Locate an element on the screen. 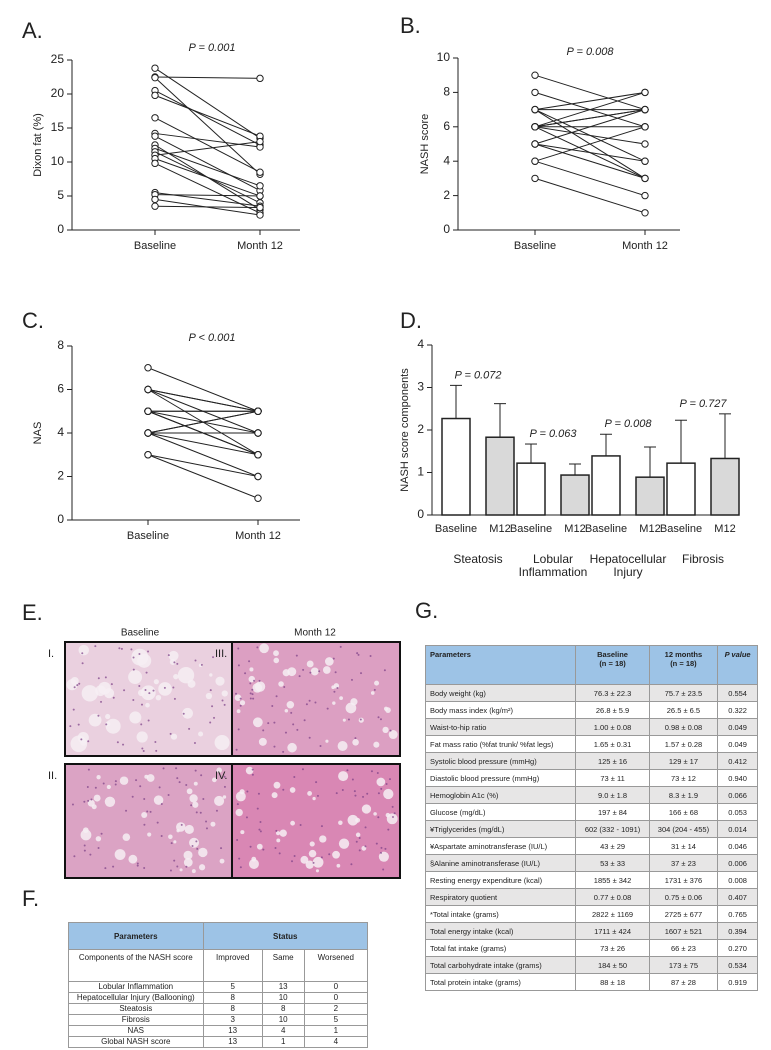  table-cell: ¥Aspartate aminotransferase (IU/L) is located at coordinates (500, 846).